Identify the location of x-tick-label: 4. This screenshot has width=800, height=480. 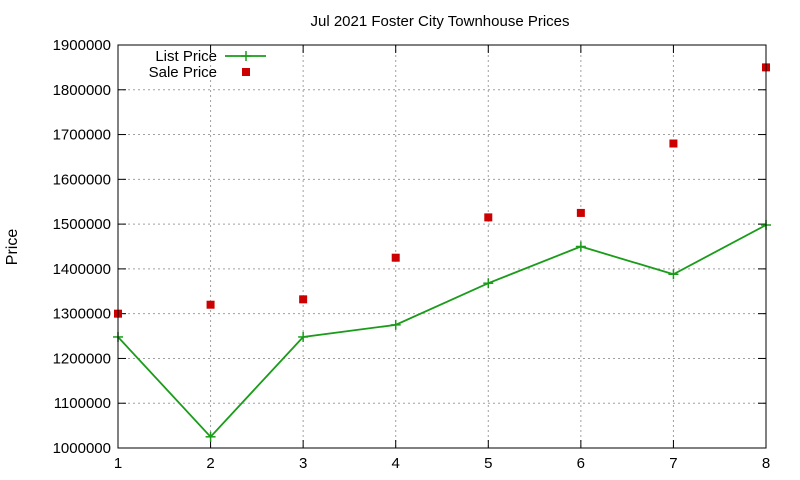
(396, 463).